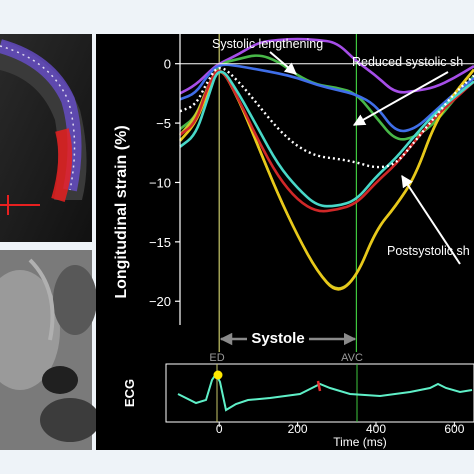 The width and height of the screenshot is (474, 474). What do you see at coordinates (160, 242) in the screenshot?
I see `y-tick-label: −15` at bounding box center [160, 242].